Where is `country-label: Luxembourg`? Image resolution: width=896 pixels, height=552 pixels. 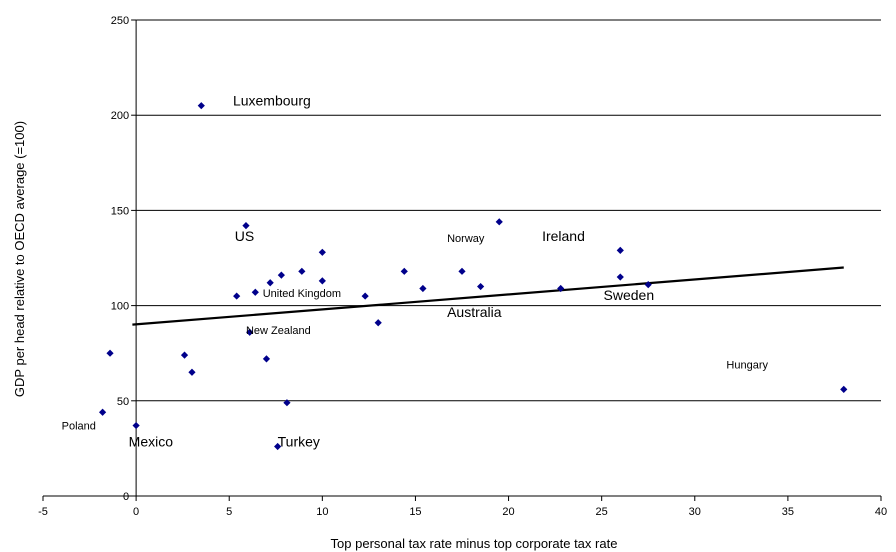 country-label: Luxembourg is located at coordinates (272, 101).